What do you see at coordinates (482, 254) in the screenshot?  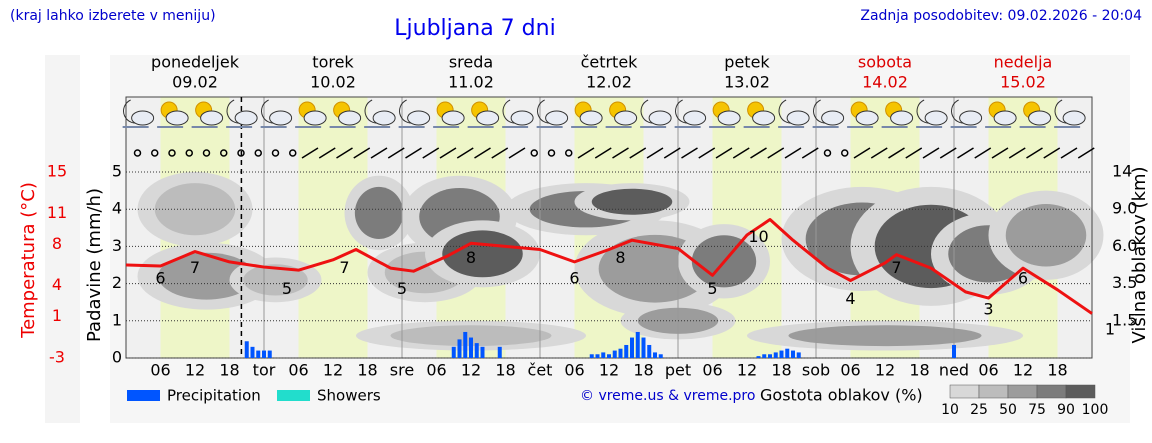 I see `cloud-area` at bounding box center [482, 254].